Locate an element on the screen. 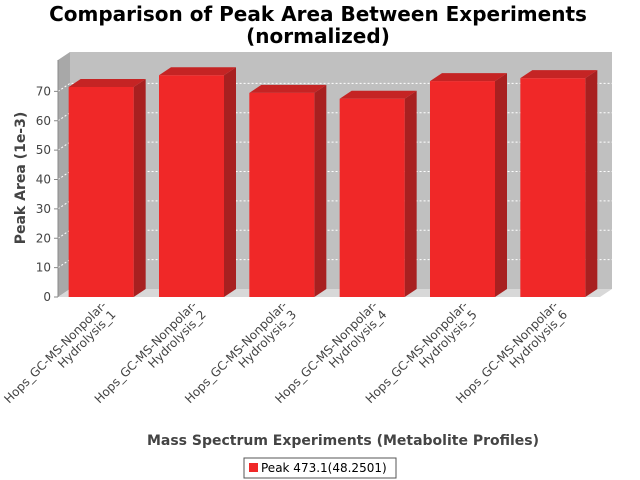  legend: Peak 473.1(48.2501) is located at coordinates (320, 468).